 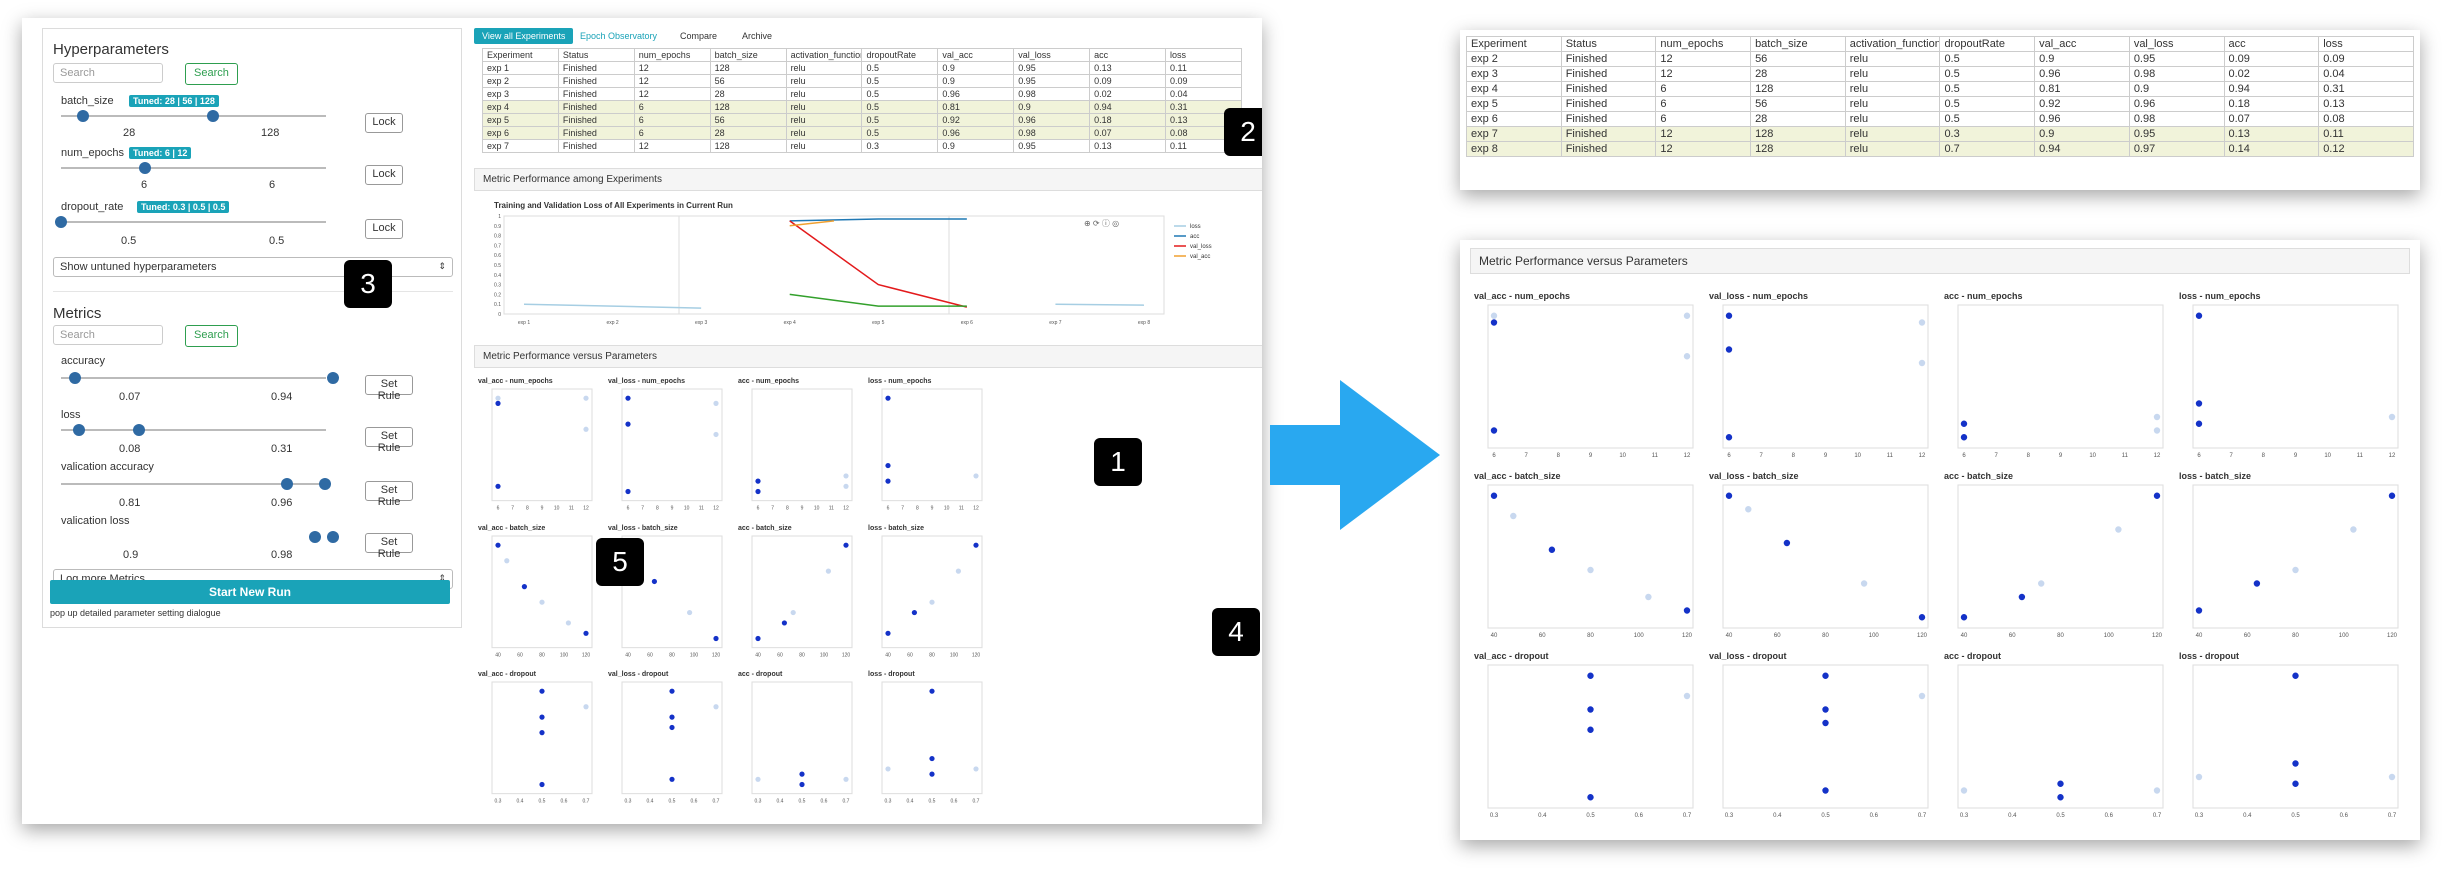 I want to click on validation-loss-set-rule-button: Set Rule, so click(x=389, y=546).